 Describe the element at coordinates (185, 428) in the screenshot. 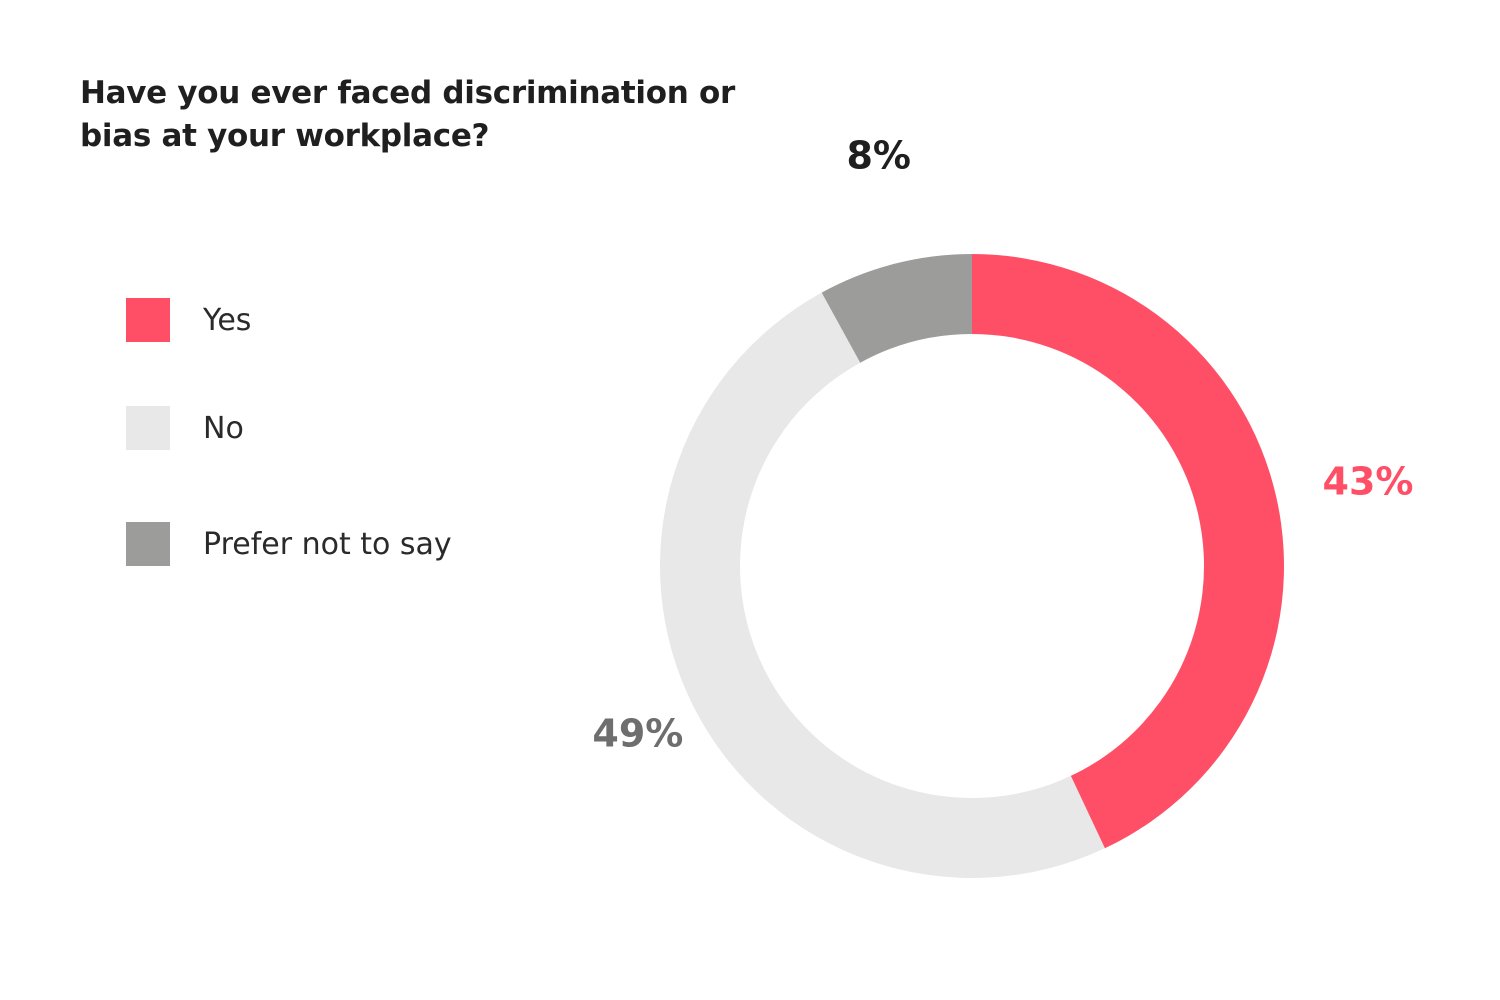

I see `legend-item-no: No` at that location.